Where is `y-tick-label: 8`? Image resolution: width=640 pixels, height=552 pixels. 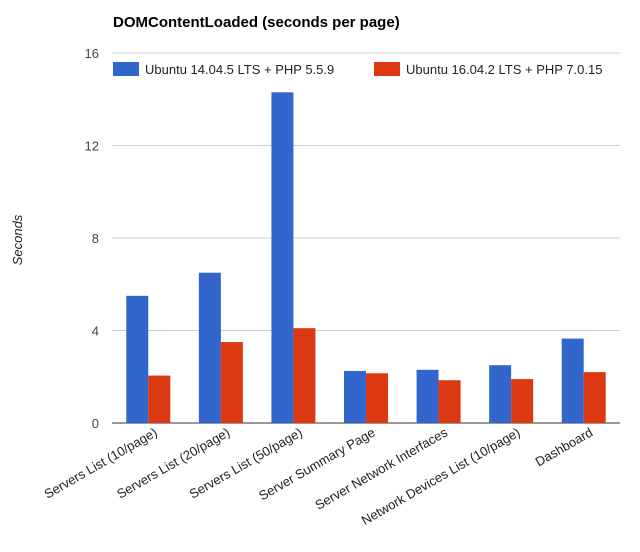
y-tick-label: 8 is located at coordinates (95, 238).